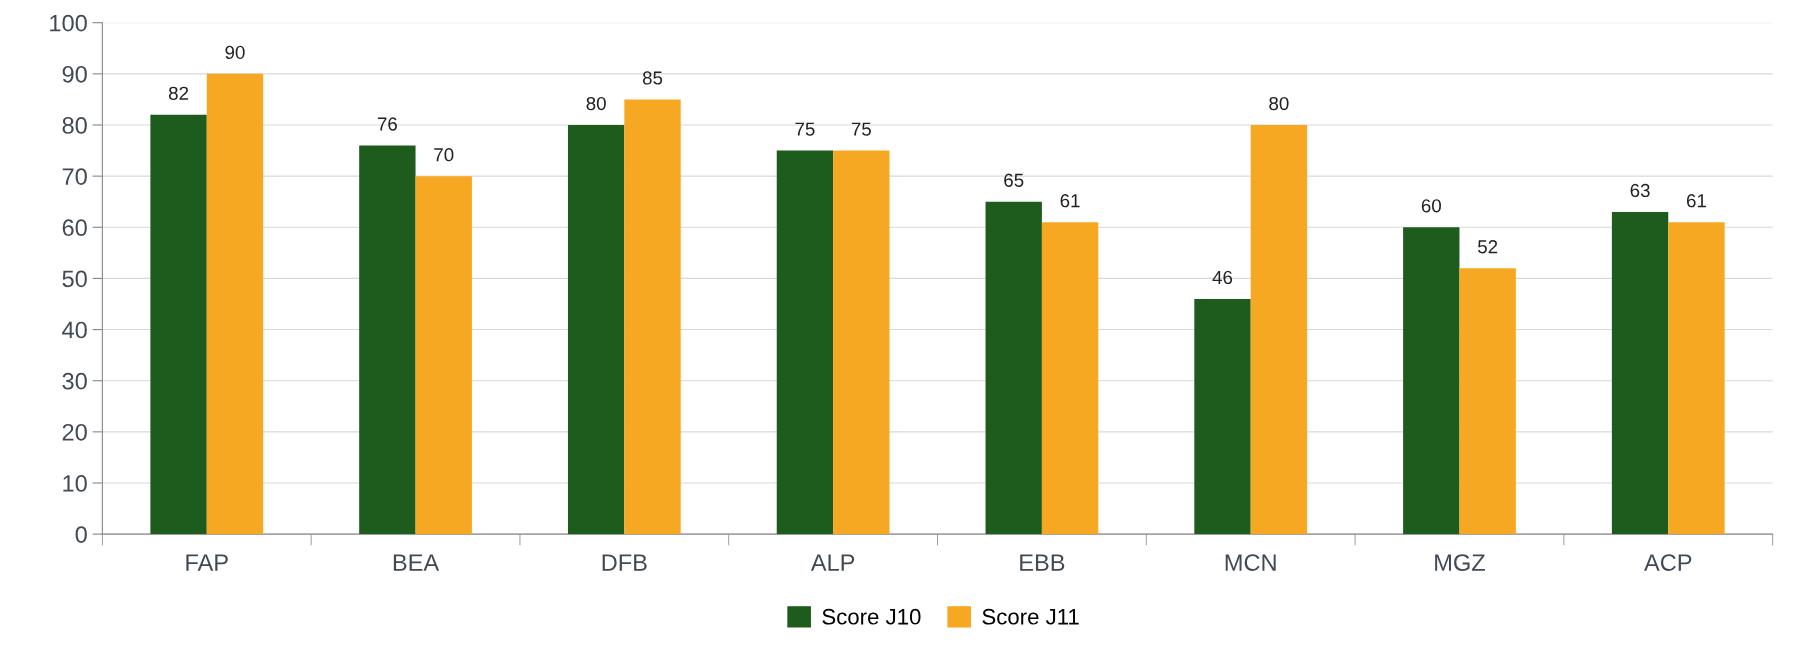 The image size is (1796, 649). What do you see at coordinates (74, 432) in the screenshot?
I see `y-tick-label: 20` at bounding box center [74, 432].